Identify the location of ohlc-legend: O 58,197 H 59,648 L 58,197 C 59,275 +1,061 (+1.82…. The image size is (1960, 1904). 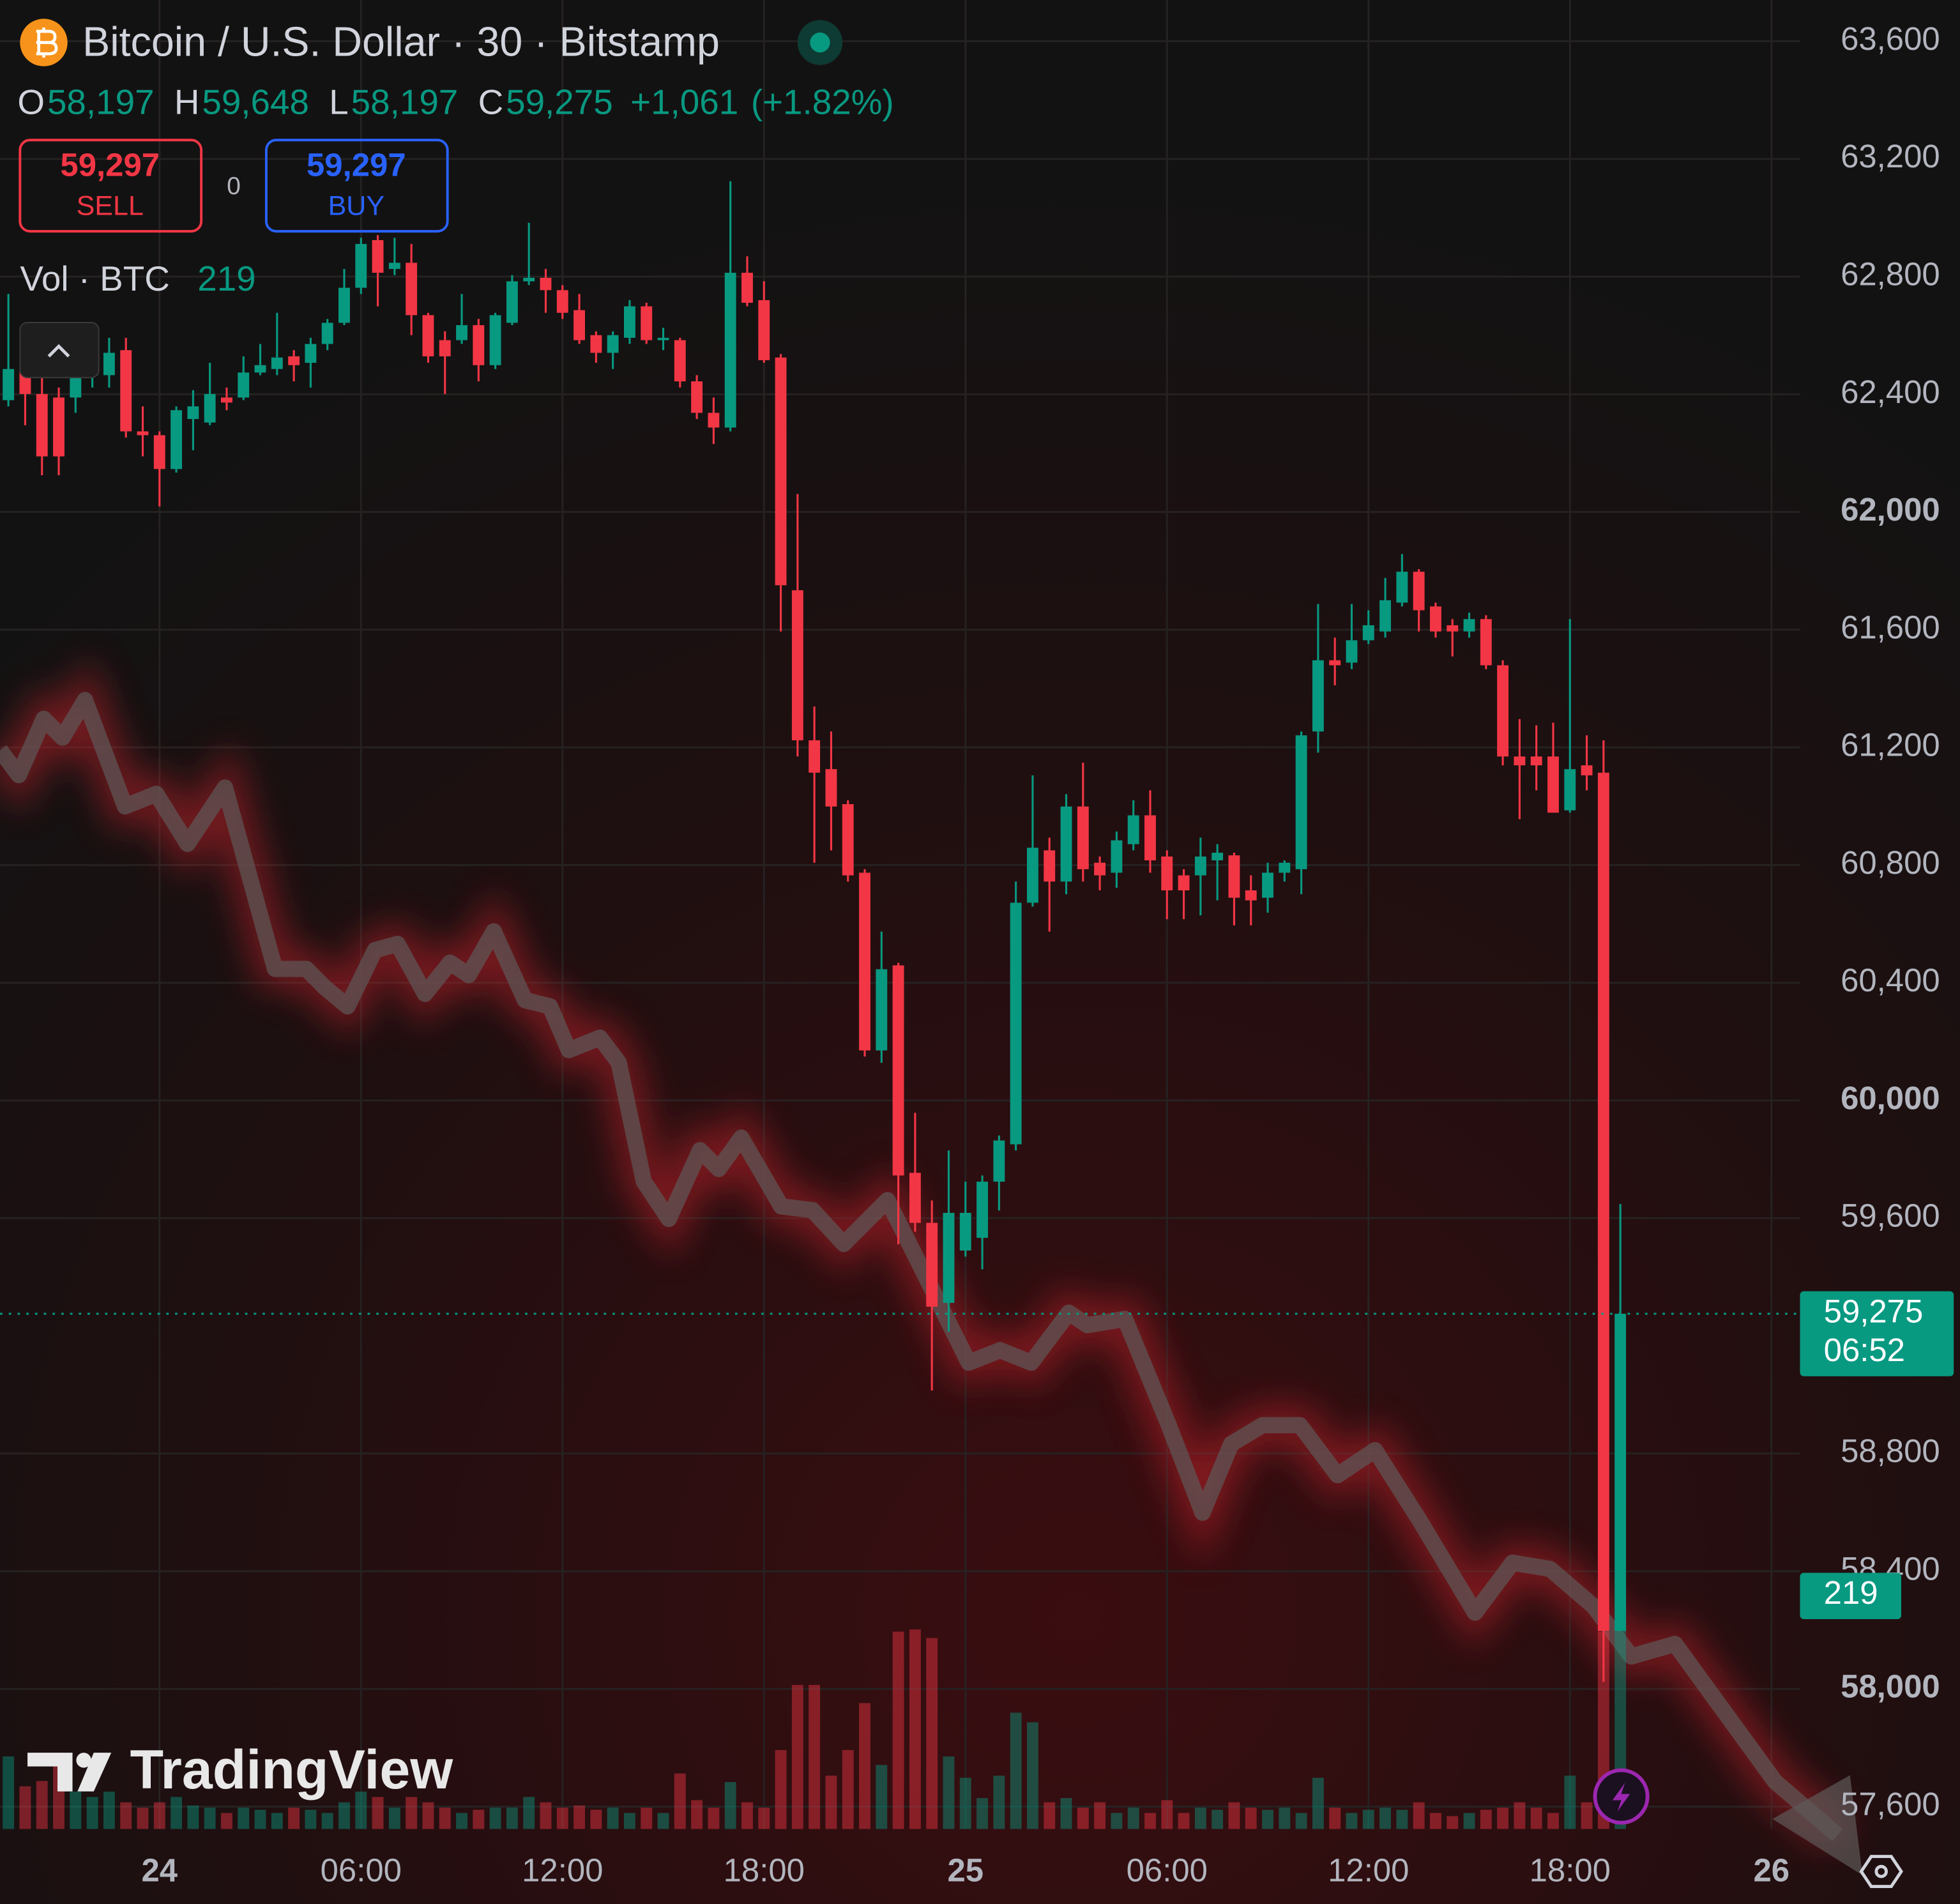
(455, 102).